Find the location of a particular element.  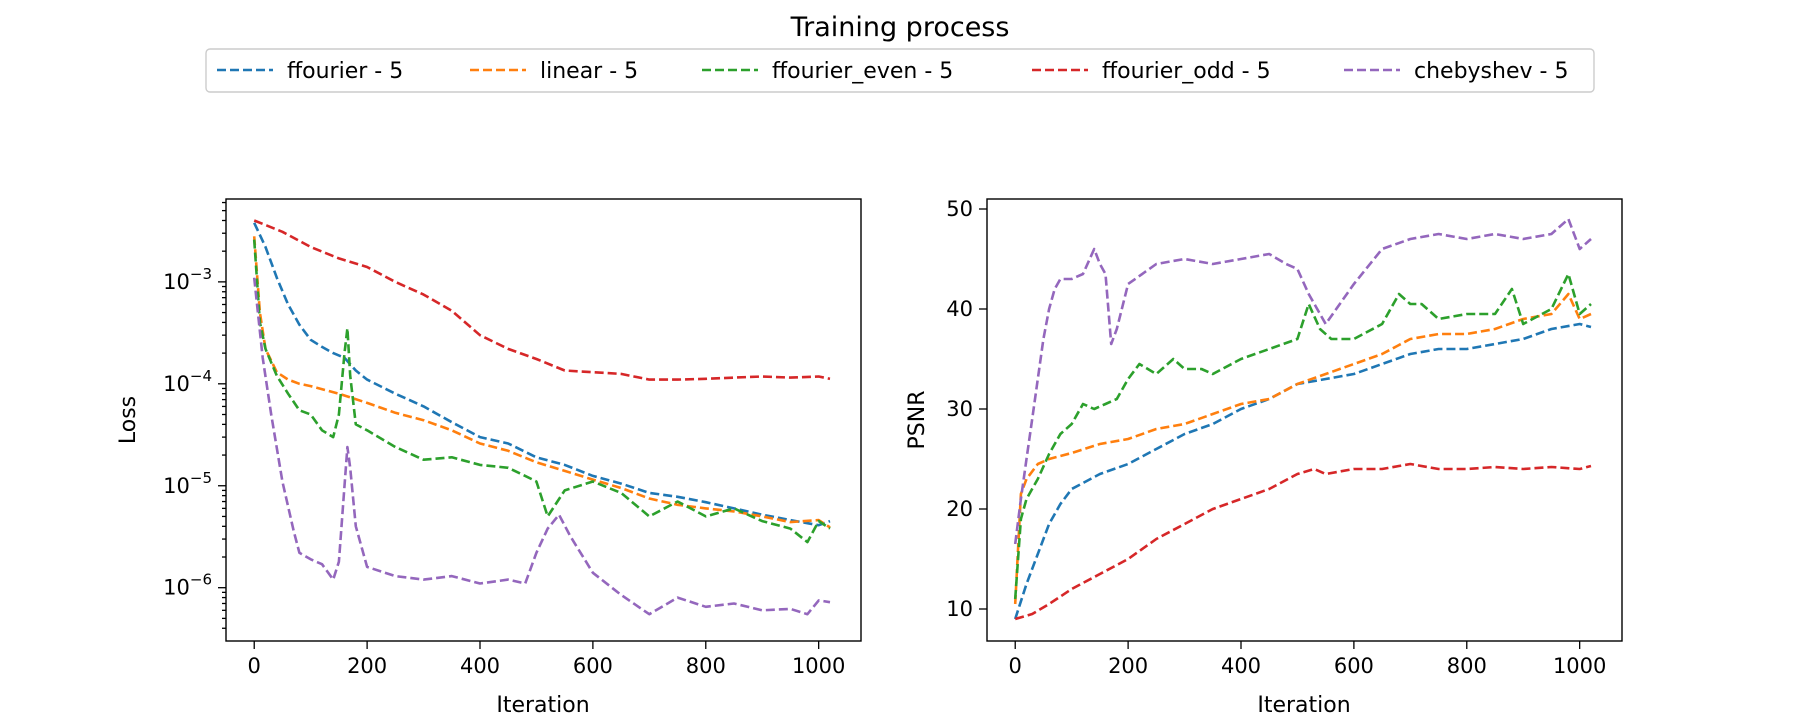

loss-x-tick-label-0: 0 is located at coordinates (254, 666).